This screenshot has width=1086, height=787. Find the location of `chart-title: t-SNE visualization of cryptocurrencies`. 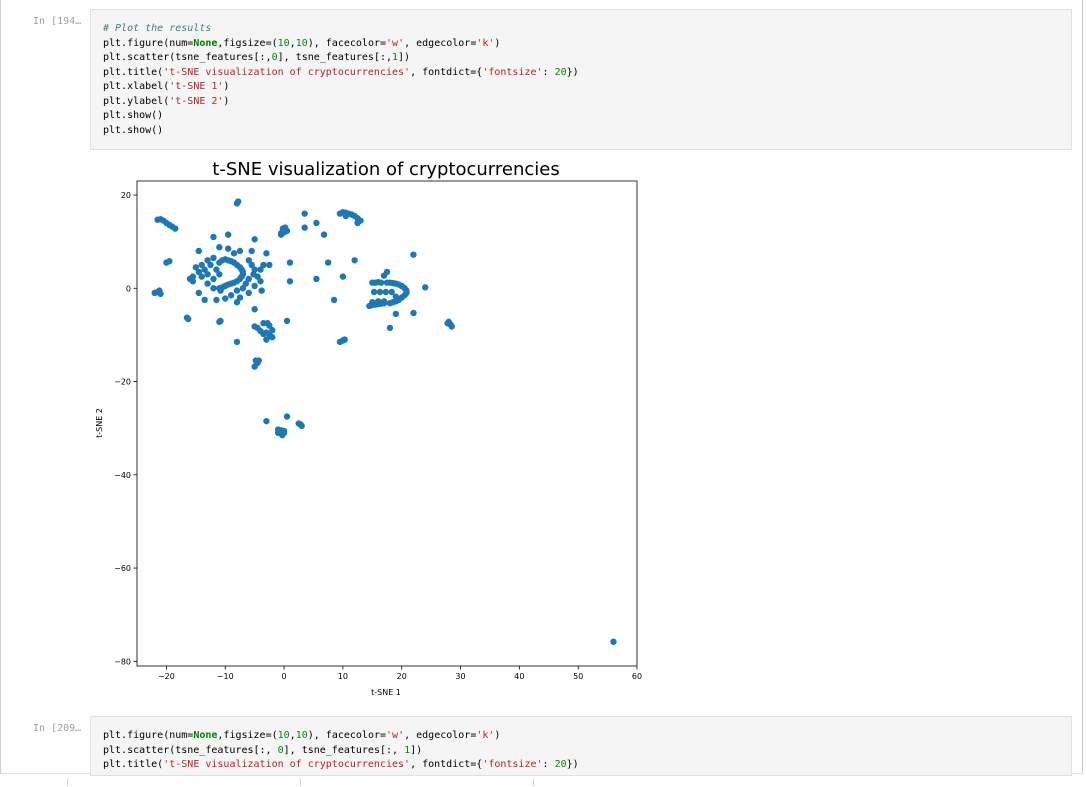

chart-title: t-SNE visualization of cryptocurrencies is located at coordinates (385, 169).